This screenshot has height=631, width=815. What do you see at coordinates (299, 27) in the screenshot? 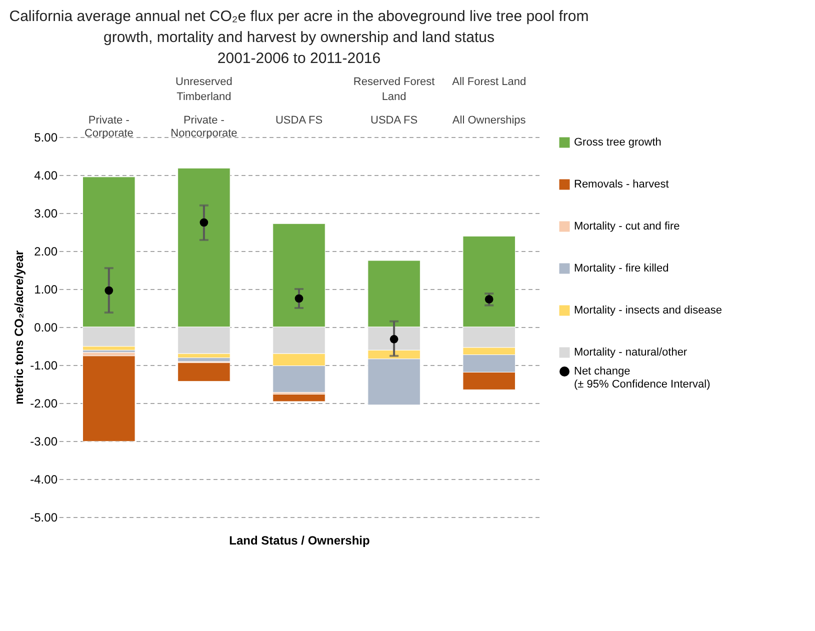
I see `chart-title: California average annual net CO₂e flux per acre in the aboveground live tree pool from growth, mortality and harvest by ownership and land status` at bounding box center [299, 27].